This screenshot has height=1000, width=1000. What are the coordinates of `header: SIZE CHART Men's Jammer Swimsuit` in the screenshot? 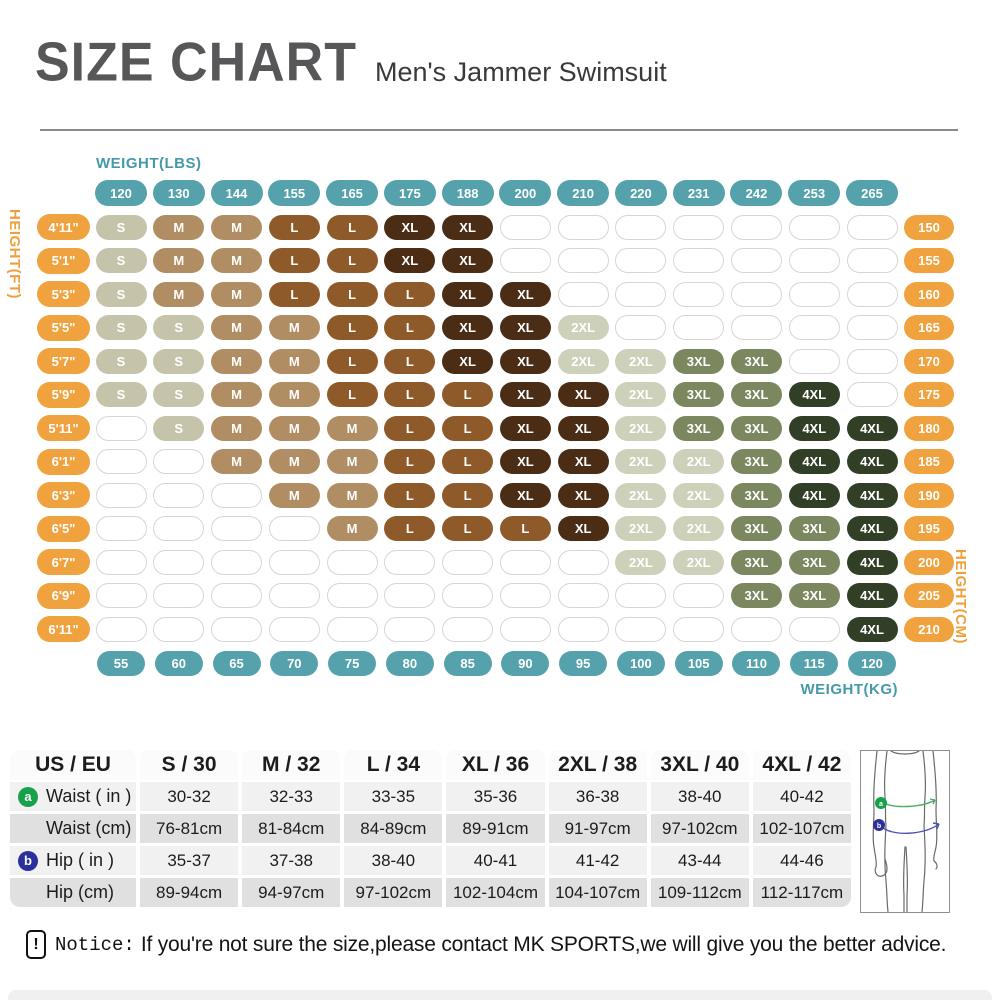 It's located at (351, 62).